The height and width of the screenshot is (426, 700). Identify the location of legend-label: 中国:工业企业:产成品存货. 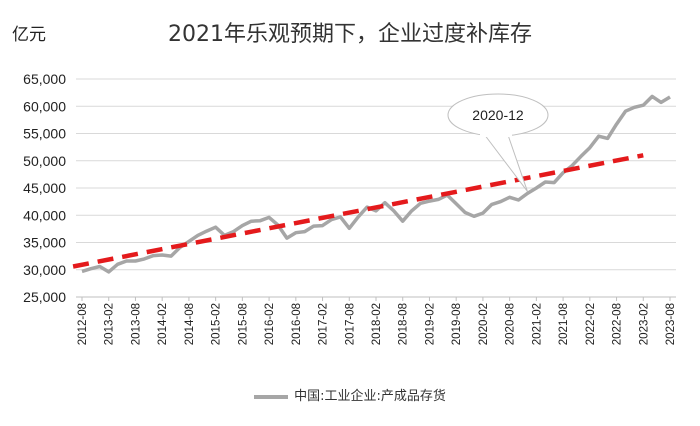
(370, 396).